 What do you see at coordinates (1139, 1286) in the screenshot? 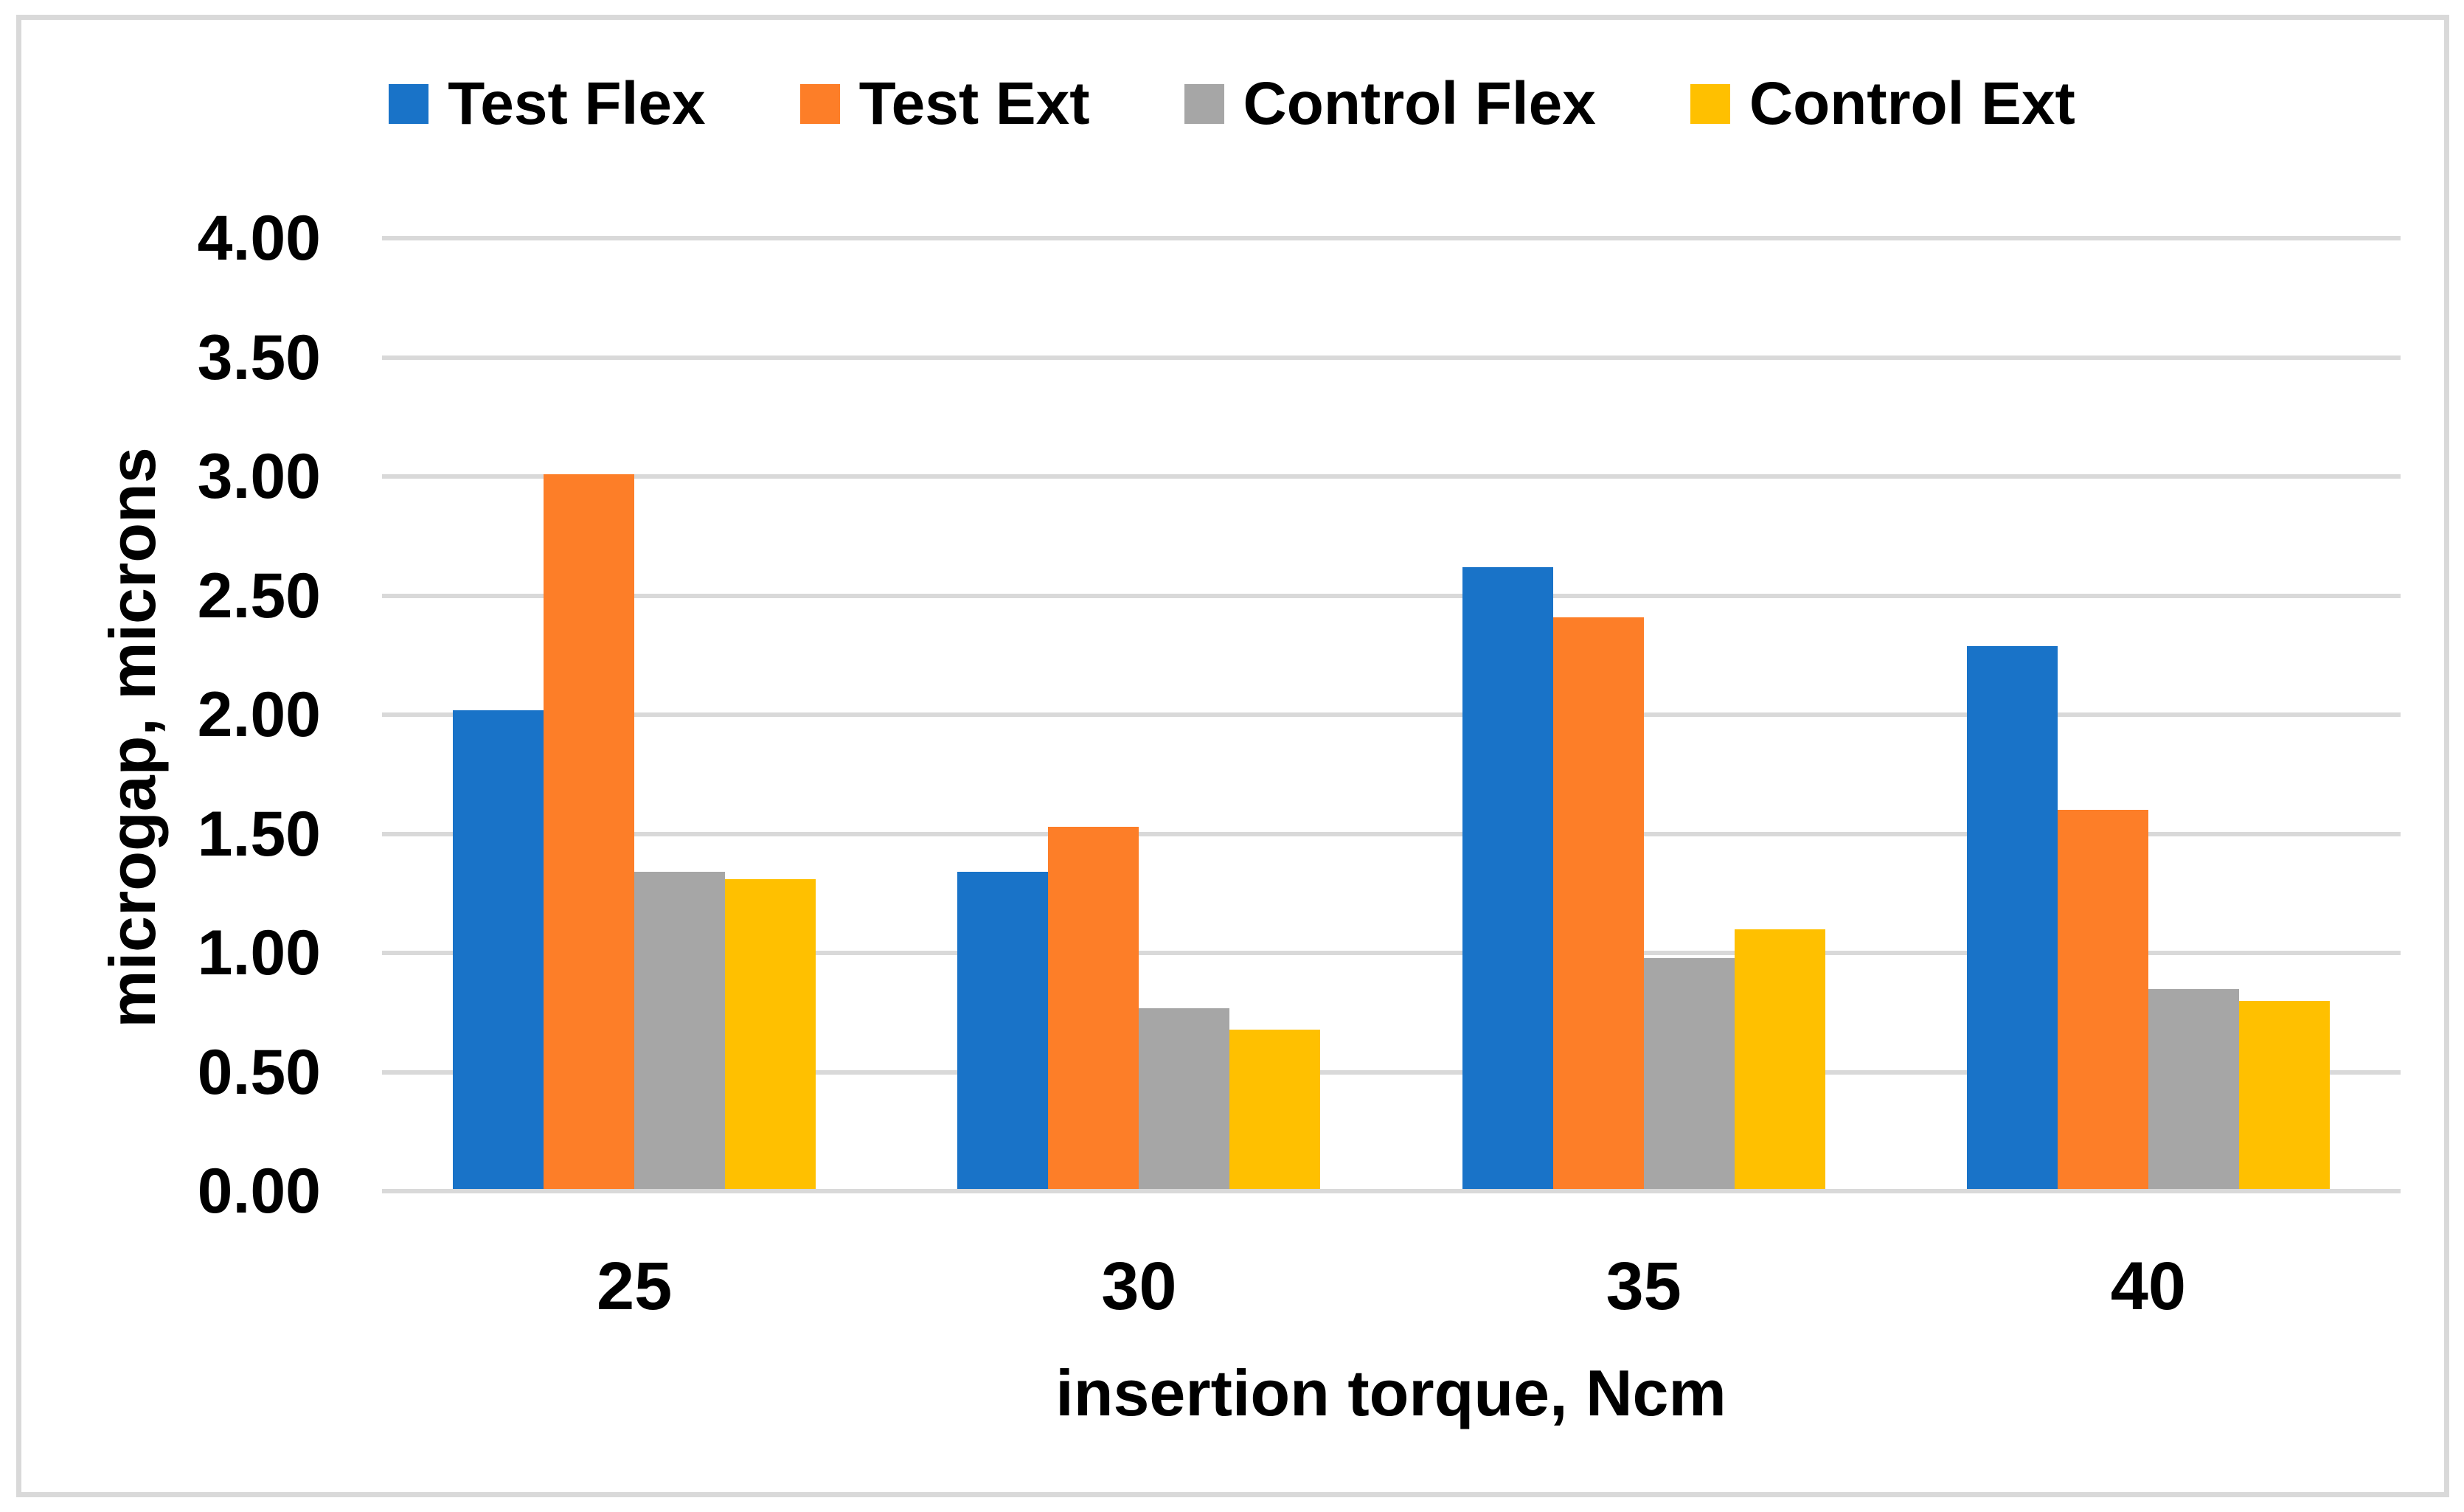
I see `x-tick-label-30: 30` at bounding box center [1139, 1286].